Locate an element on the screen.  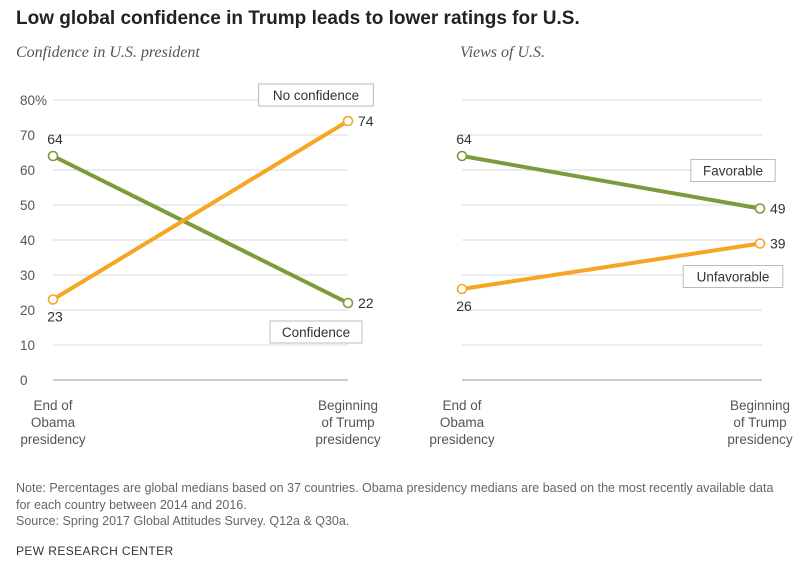
series-line-unfavorable is located at coordinates (611, 266).